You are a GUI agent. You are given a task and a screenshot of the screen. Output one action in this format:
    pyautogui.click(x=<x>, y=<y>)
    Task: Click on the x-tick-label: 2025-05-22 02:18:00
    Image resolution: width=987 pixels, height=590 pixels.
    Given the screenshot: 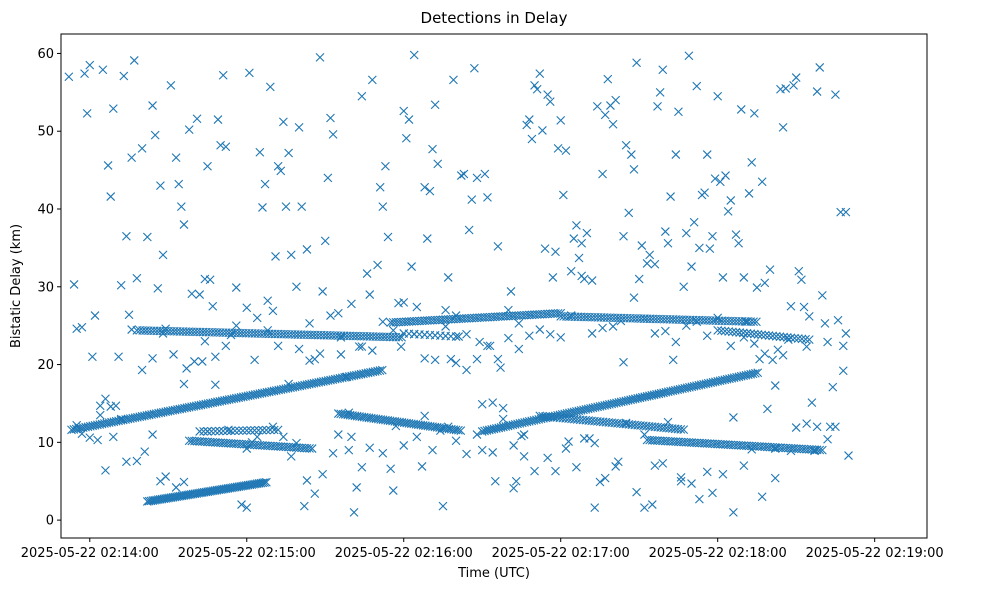 What is the action you would take?
    pyautogui.click(x=718, y=553)
    